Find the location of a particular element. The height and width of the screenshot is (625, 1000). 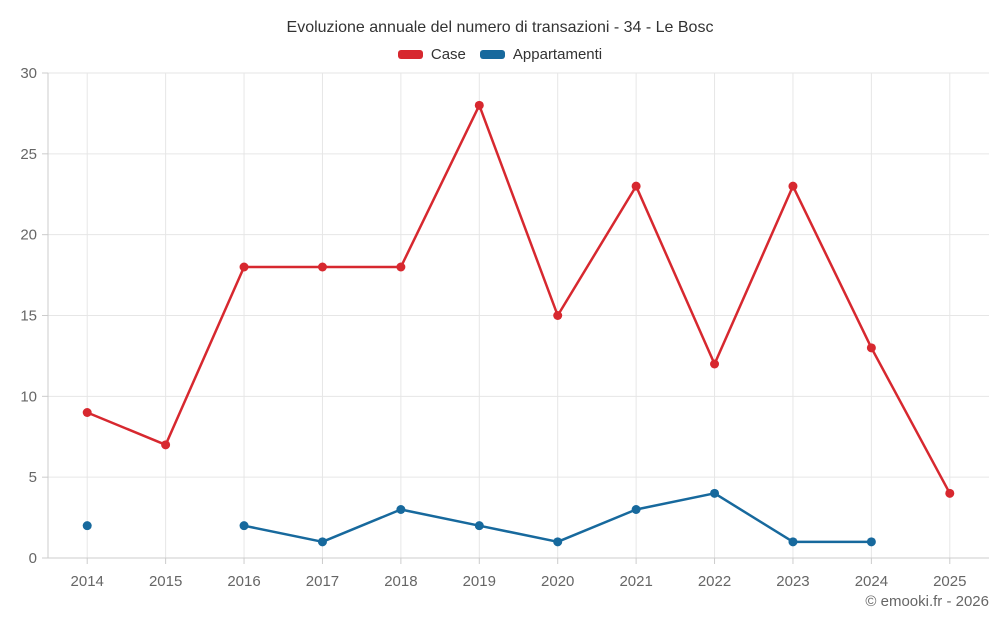

point-appartamenti-2017 is located at coordinates (322, 542).